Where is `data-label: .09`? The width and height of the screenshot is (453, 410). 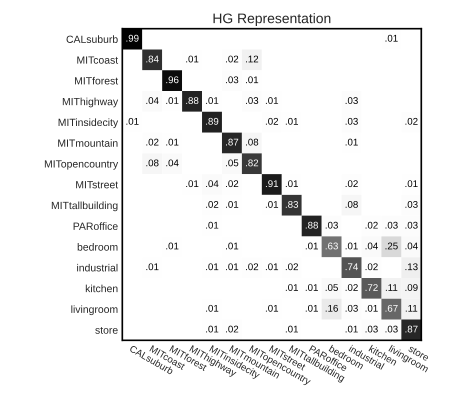 data-label: .09 is located at coordinates (411, 287).